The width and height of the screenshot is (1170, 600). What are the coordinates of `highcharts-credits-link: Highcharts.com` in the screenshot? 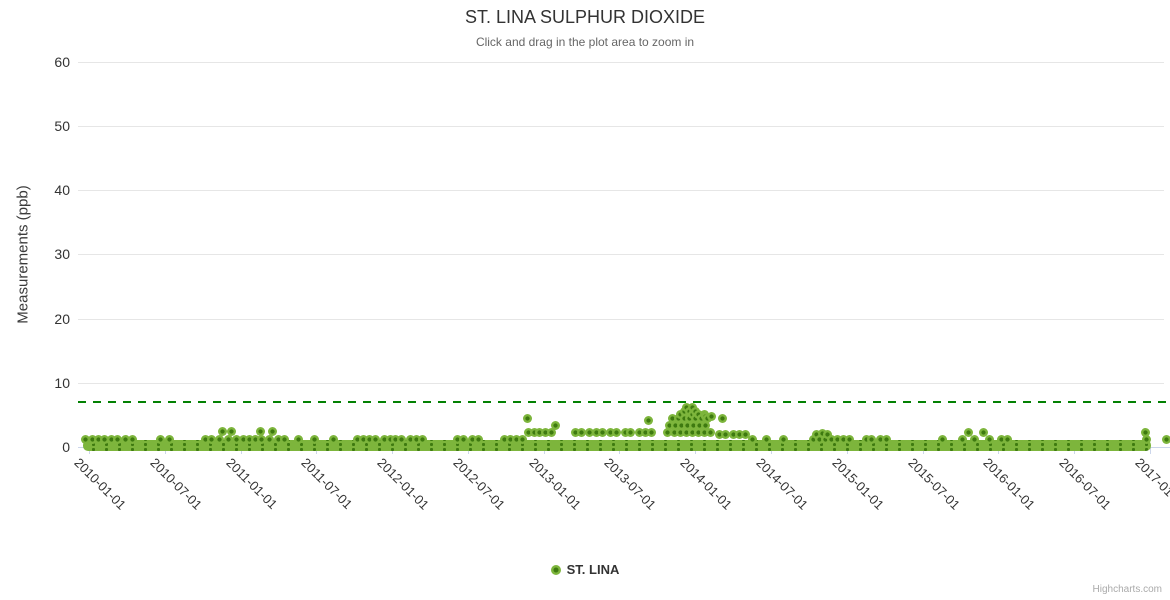 It's located at (1127, 589).